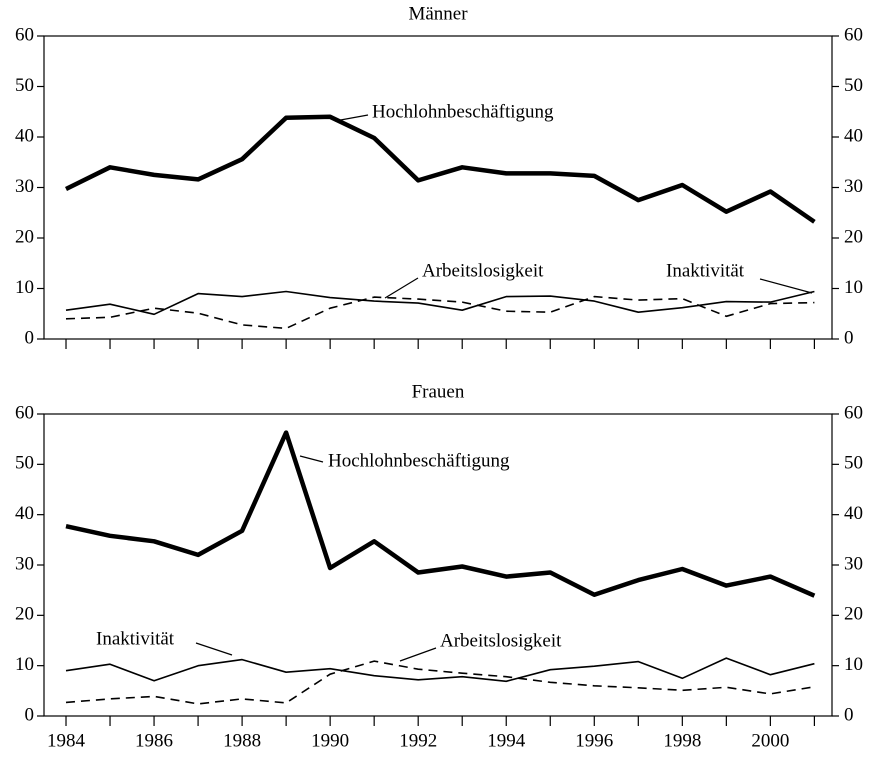 This screenshot has width=882, height=759. Describe the element at coordinates (438, 391) in the screenshot. I see `panel-title: Frauen` at that location.